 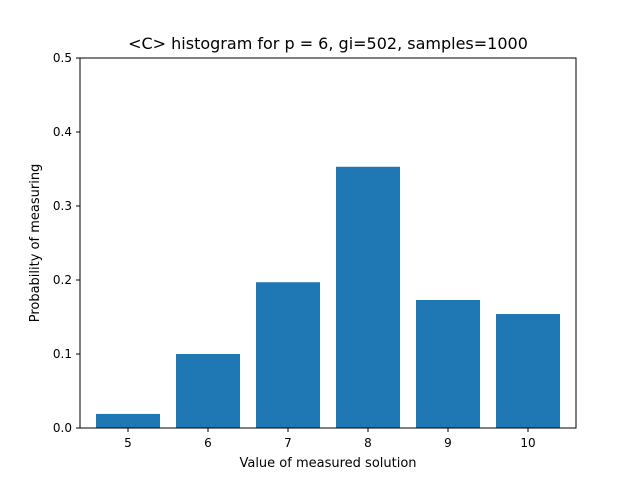 What do you see at coordinates (128, 443) in the screenshot?
I see `x-tick-label: 5` at bounding box center [128, 443].